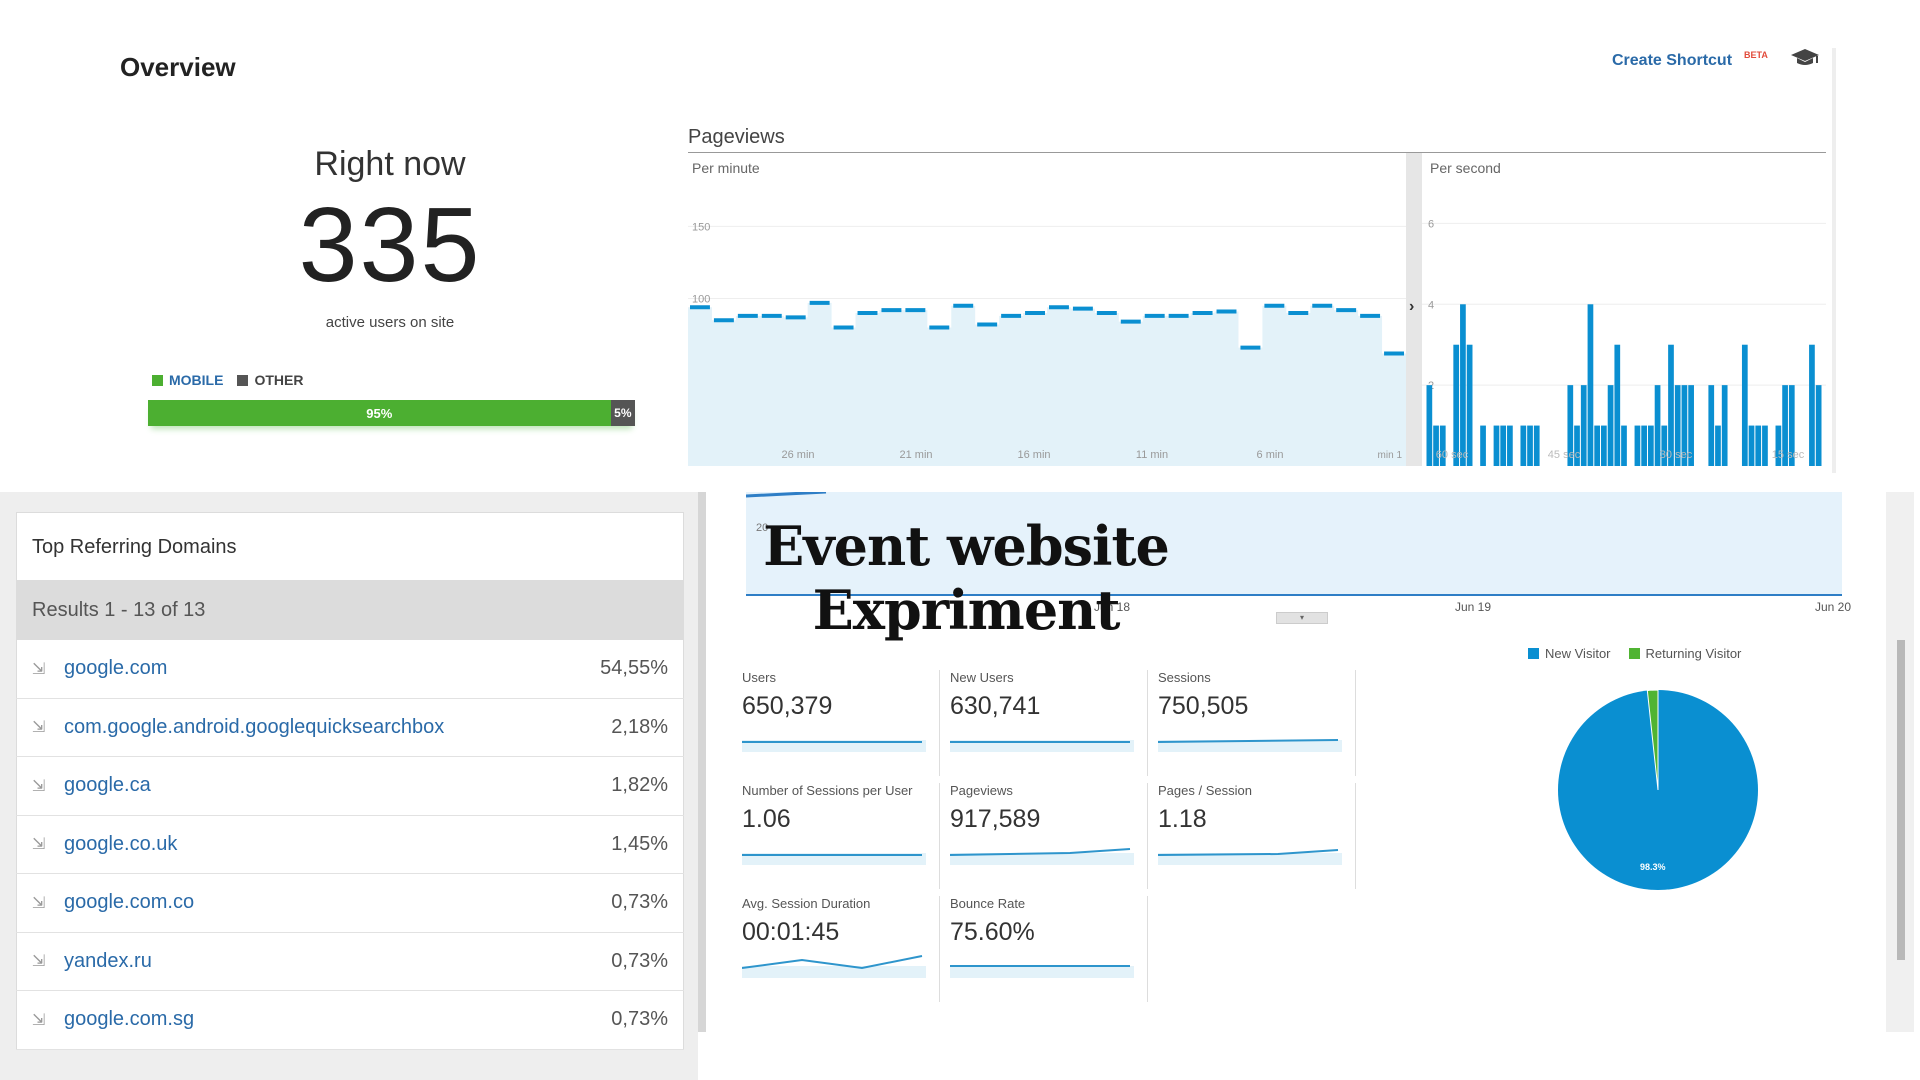  I want to click on sparkline-line, so click(1040, 852).